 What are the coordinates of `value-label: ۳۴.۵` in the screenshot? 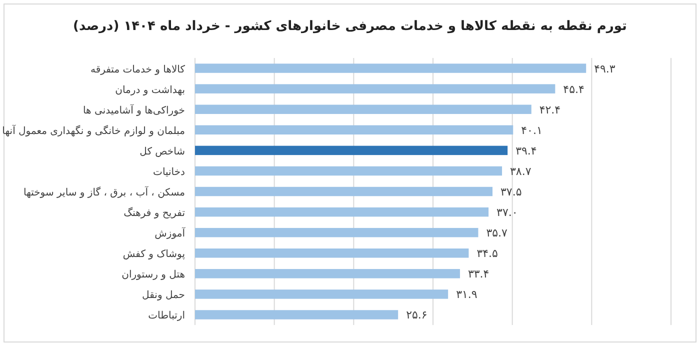 It's located at (487, 253).